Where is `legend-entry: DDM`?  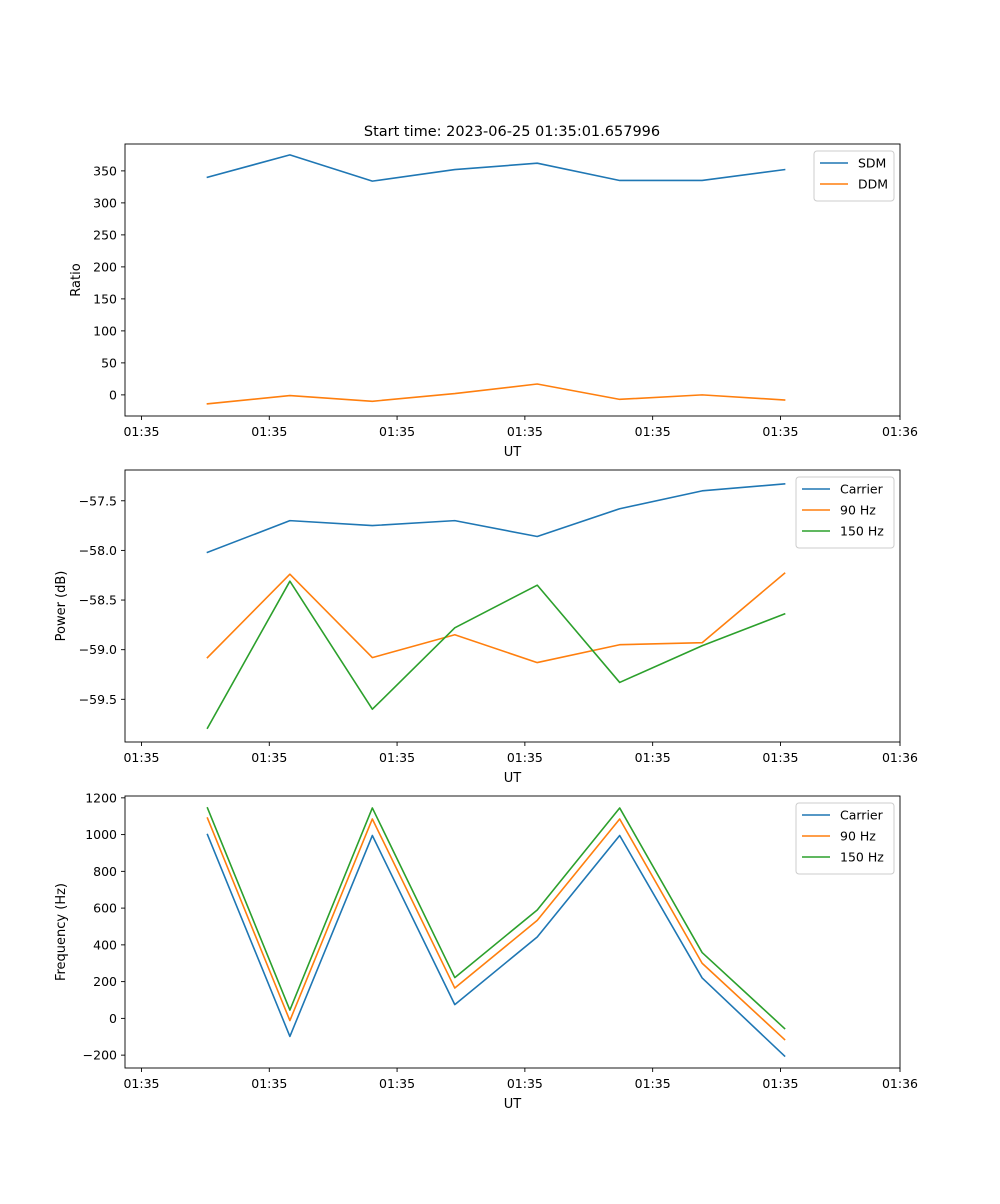 legend-entry: DDM is located at coordinates (873, 184).